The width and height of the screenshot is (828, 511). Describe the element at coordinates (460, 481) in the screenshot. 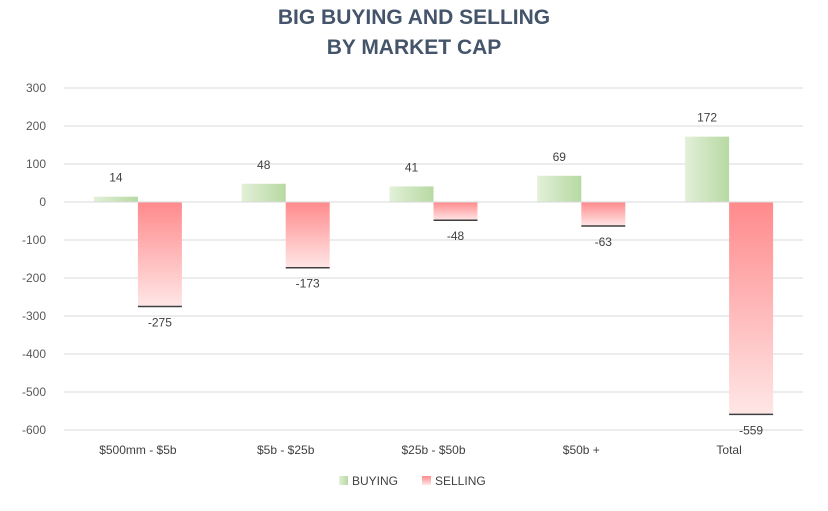

I see `legend-selling-label: SELLING` at that location.